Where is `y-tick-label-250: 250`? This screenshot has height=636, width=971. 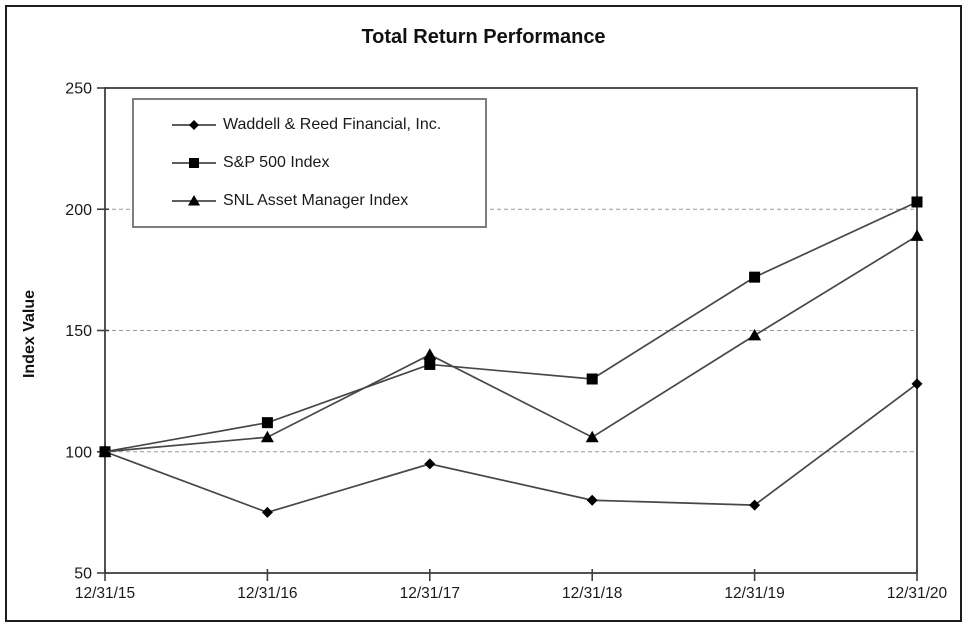 y-tick-label-250: 250 is located at coordinates (78, 89).